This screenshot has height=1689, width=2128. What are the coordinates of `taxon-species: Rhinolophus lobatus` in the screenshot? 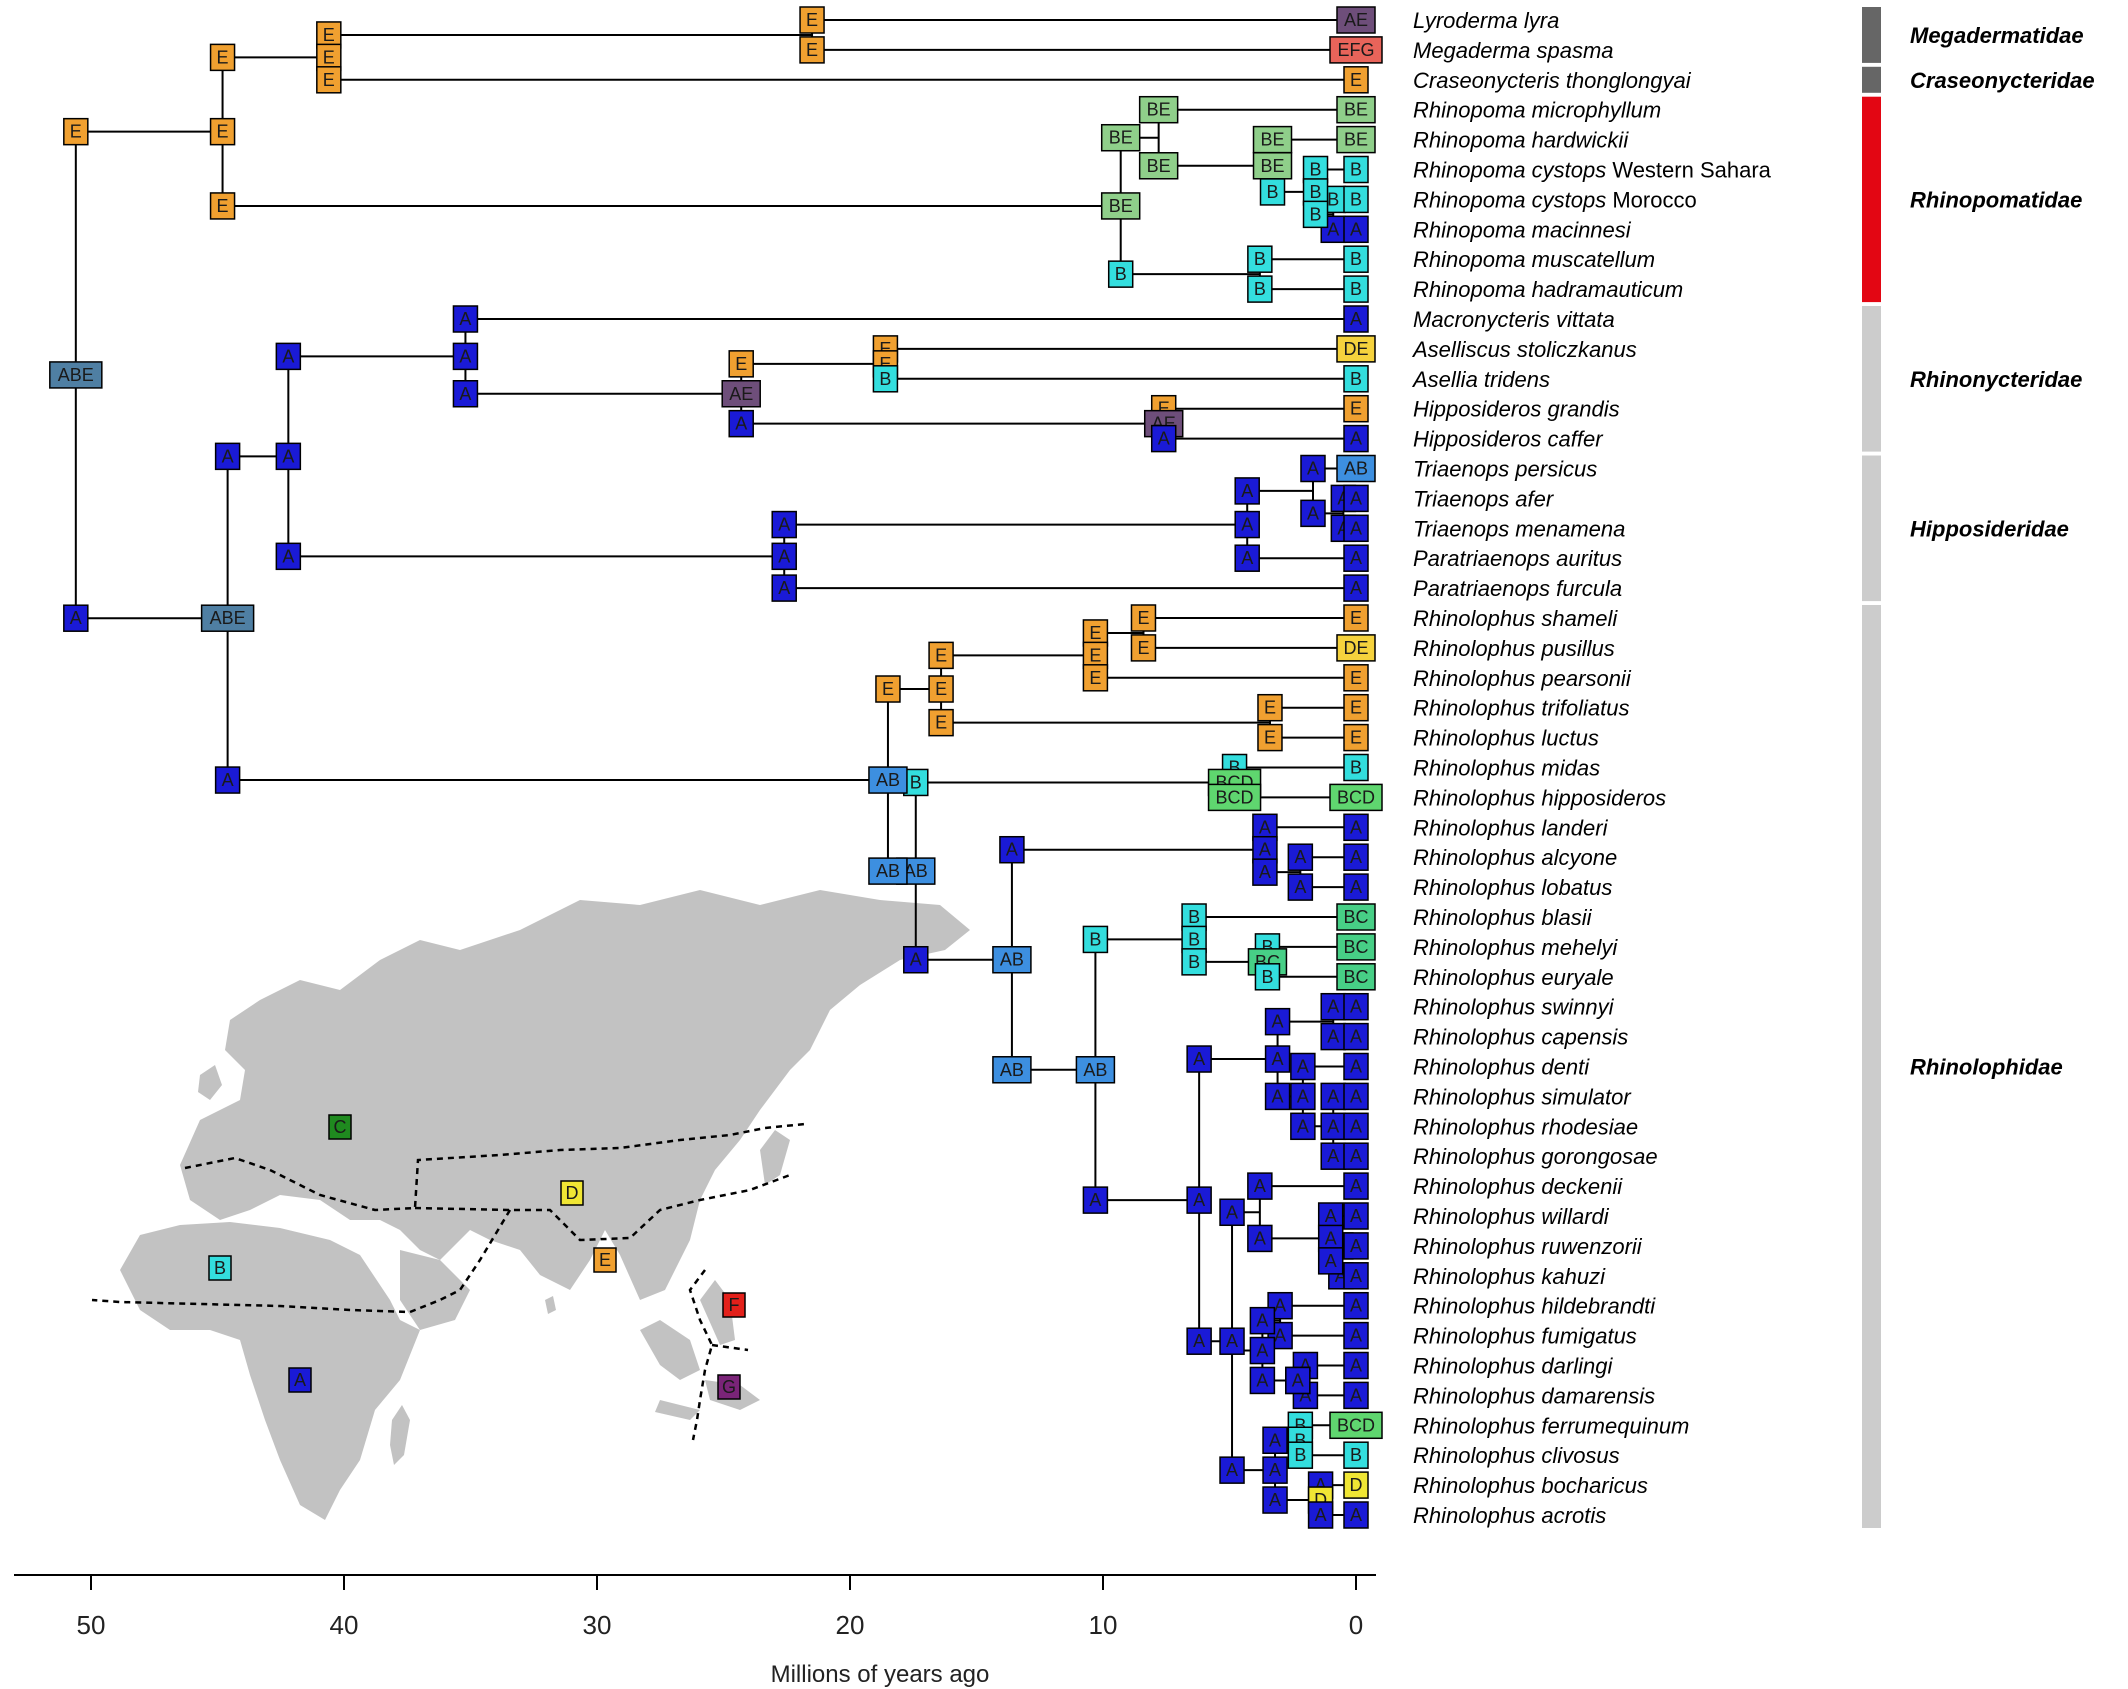 It's located at (1512, 887).